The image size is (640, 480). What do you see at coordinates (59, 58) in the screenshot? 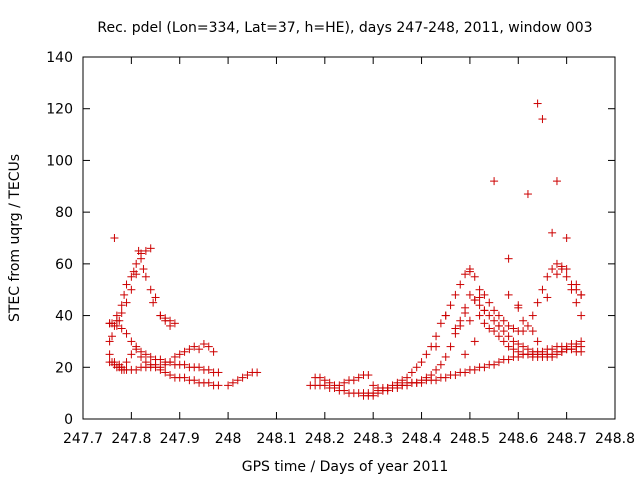
I see `y-tick-label: 140` at bounding box center [59, 58].